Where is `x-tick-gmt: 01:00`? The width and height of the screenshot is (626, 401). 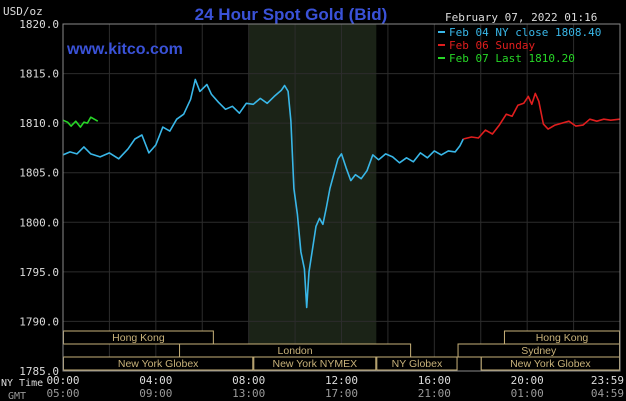
x-tick-gmt: 01:00 is located at coordinates (527, 393).